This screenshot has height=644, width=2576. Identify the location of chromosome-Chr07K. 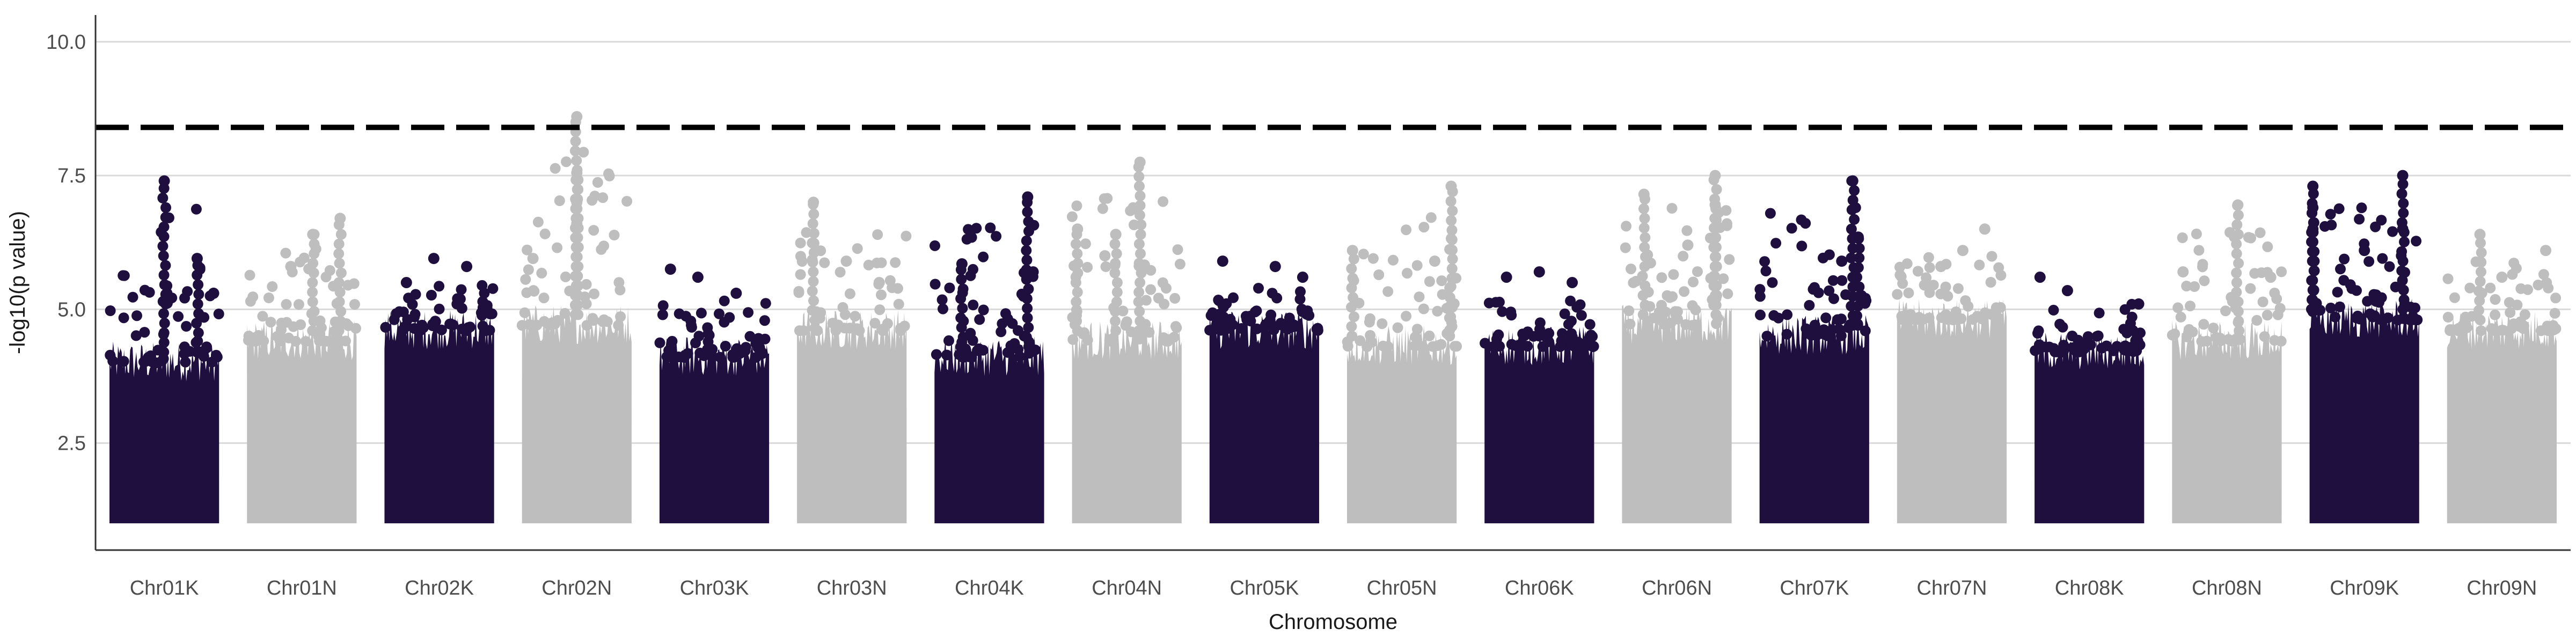
(1813, 349).